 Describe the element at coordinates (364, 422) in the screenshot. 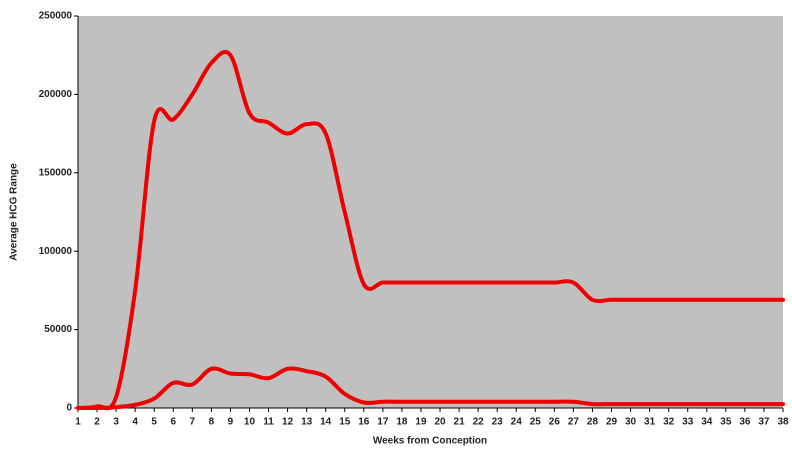

I see `x-tick-label: 16` at that location.